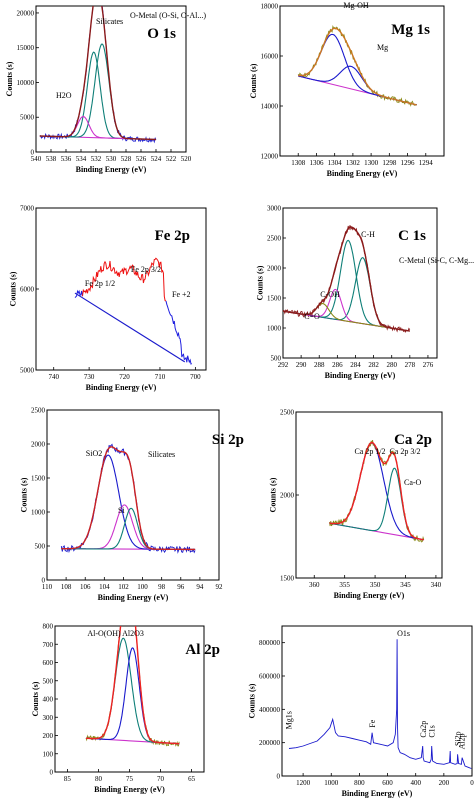 This screenshot has height=811, width=474. I want to click on peak-annotation: Ca-O, so click(413, 482).